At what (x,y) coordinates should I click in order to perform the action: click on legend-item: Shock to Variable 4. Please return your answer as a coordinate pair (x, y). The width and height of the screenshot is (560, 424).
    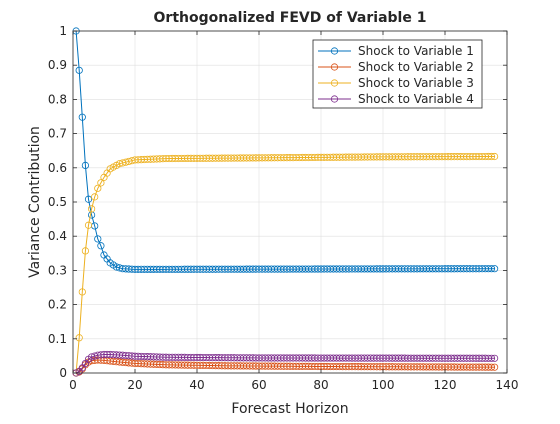
    Looking at the image, I should click on (396, 99).